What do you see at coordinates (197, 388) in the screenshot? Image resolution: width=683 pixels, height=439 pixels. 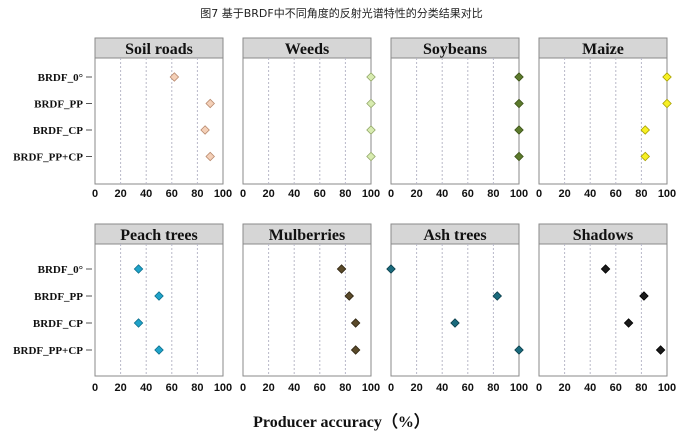 I see `panel-5-tick-label: 80` at bounding box center [197, 388].